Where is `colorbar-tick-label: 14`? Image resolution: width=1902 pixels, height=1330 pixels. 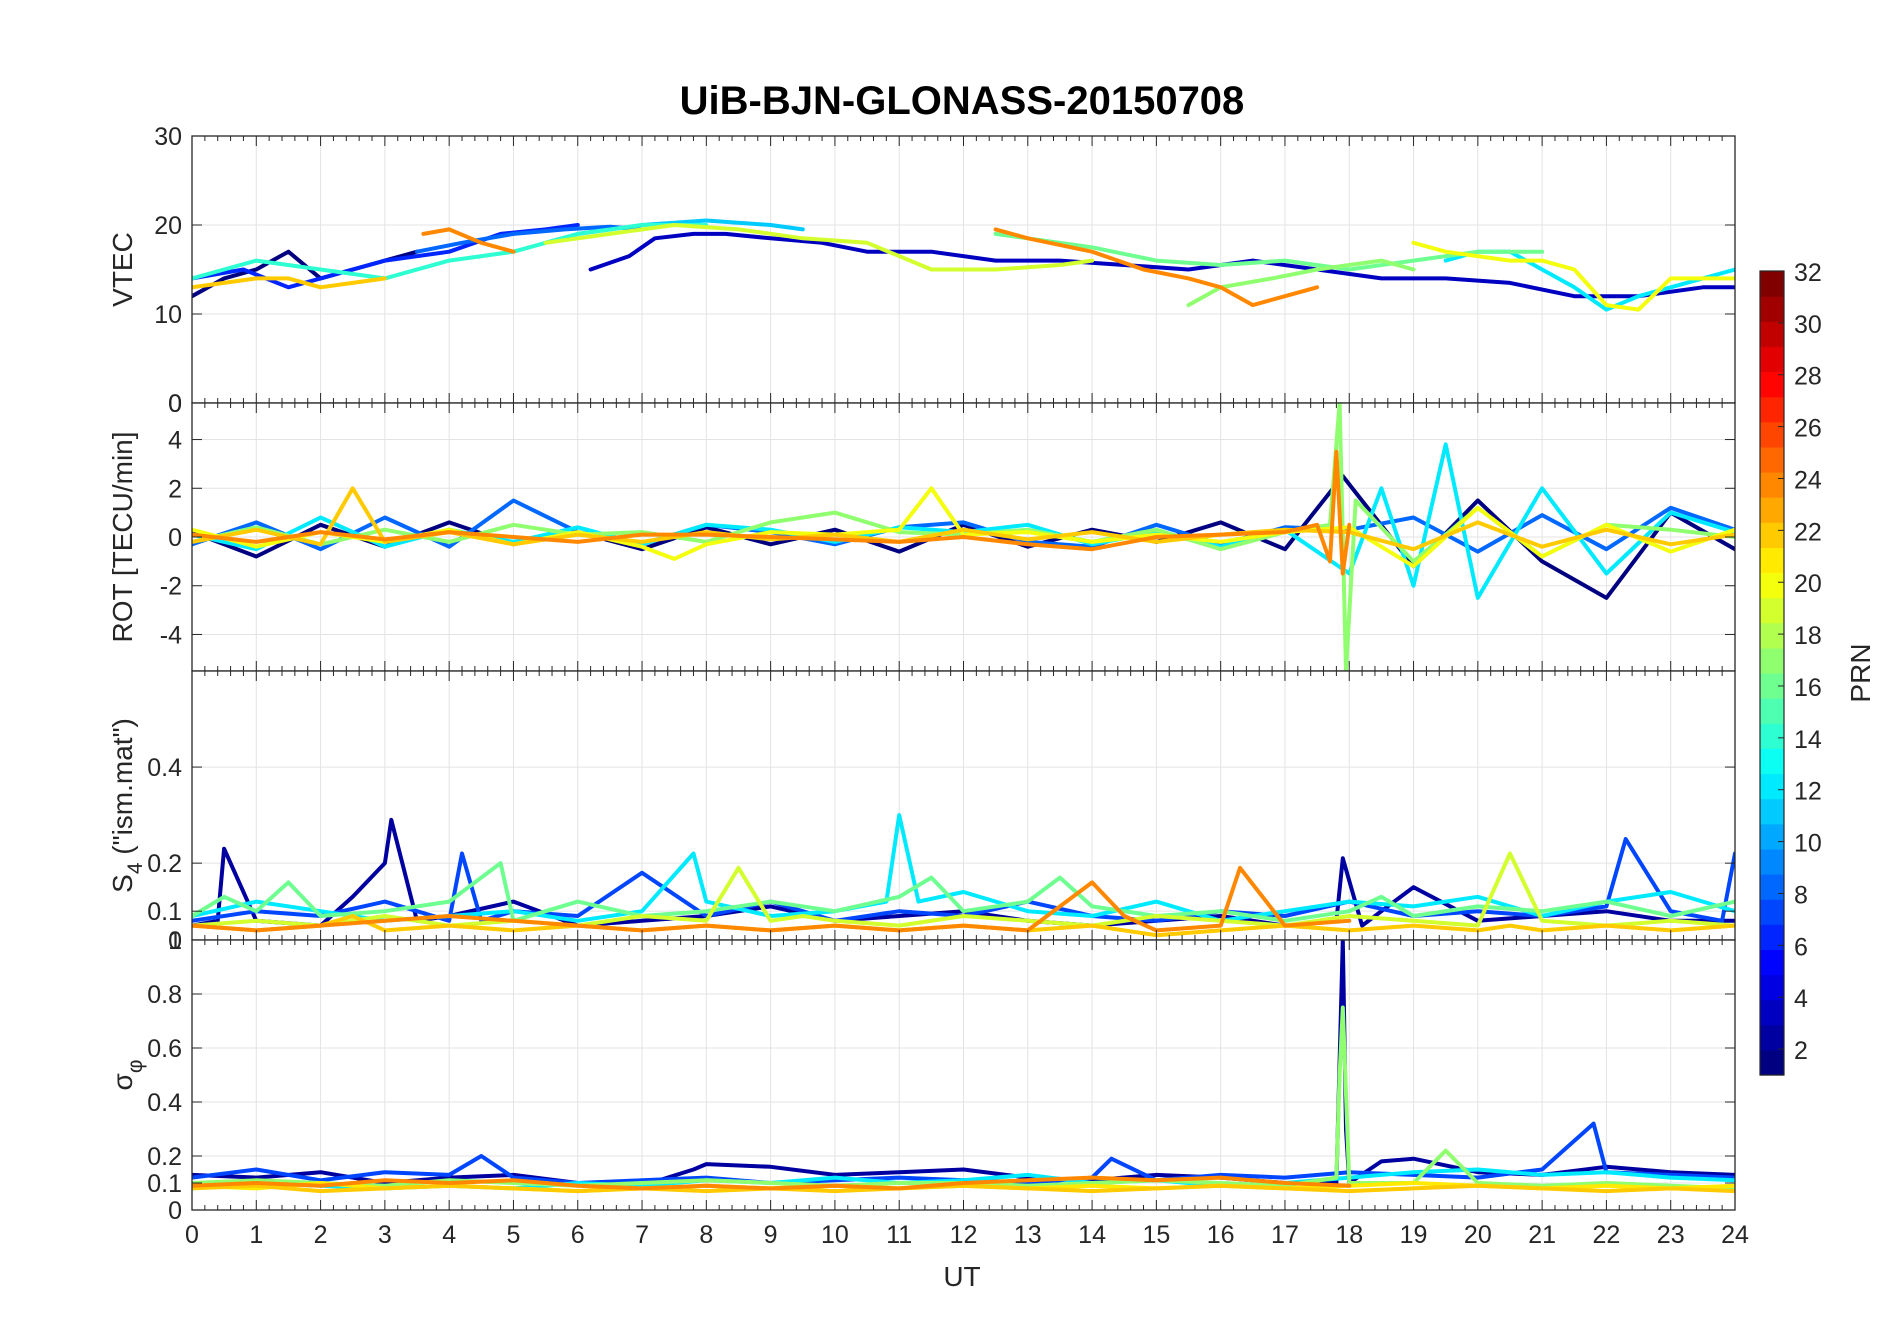 colorbar-tick-label: 14 is located at coordinates (1808, 740).